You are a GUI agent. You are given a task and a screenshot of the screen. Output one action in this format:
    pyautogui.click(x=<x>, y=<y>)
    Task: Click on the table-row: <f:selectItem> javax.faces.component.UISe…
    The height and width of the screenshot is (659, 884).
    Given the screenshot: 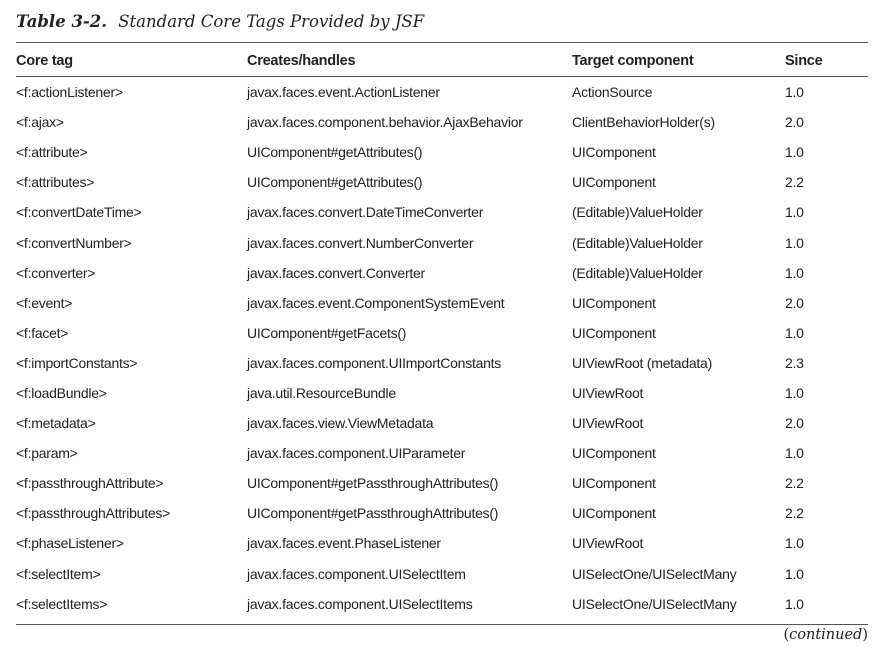 What is the action you would take?
    pyautogui.click(x=442, y=574)
    